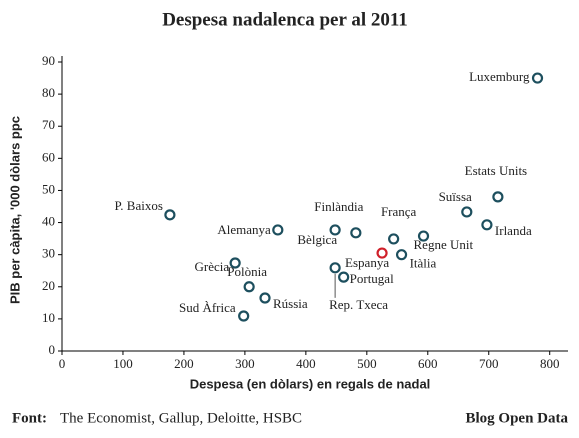  I want to click on x-tick-label: 400, so click(306, 363).